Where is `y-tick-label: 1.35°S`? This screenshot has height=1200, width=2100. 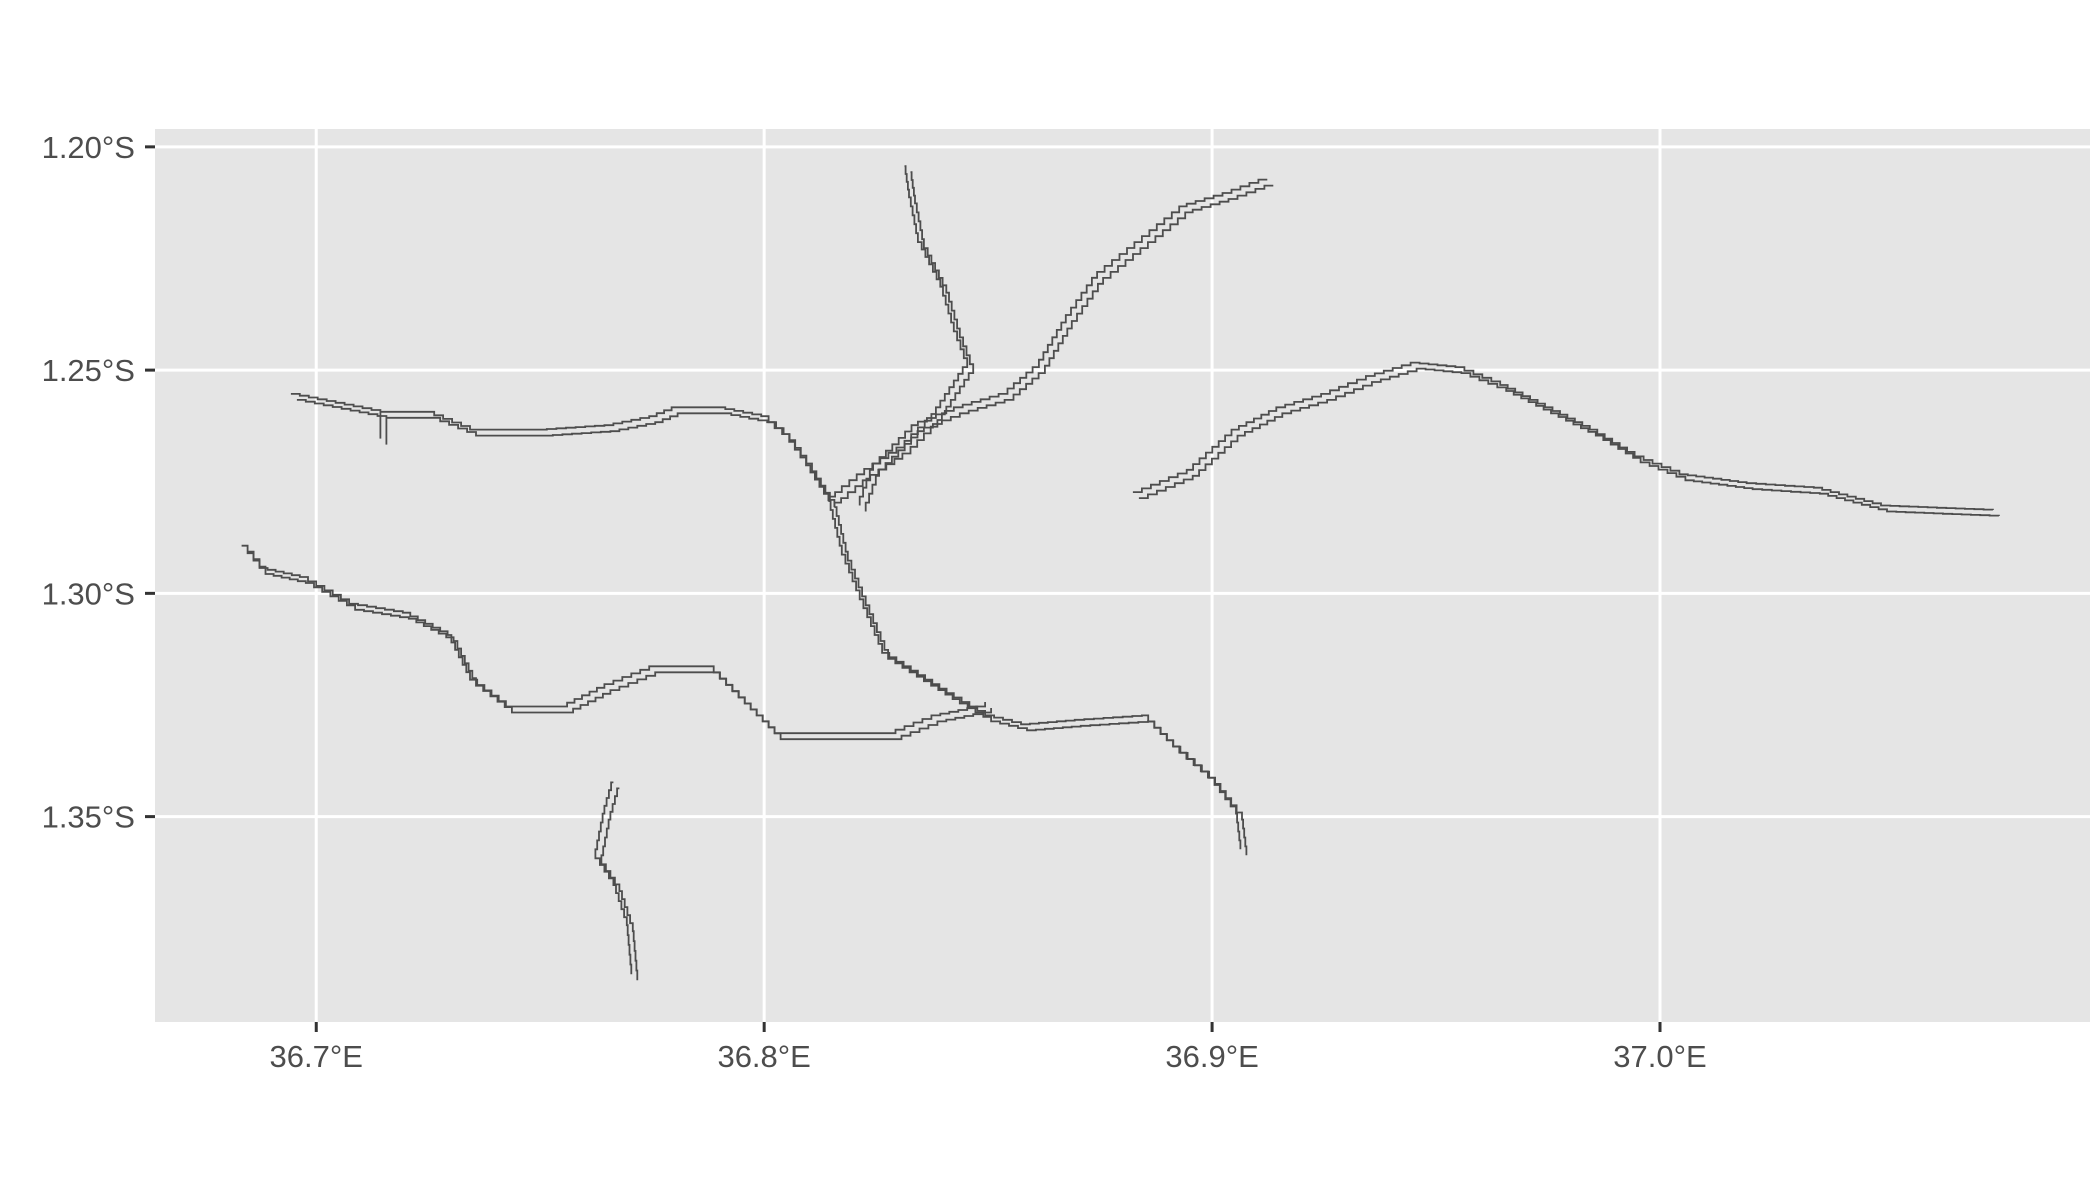 y-tick-label: 1.35°S is located at coordinates (88, 817).